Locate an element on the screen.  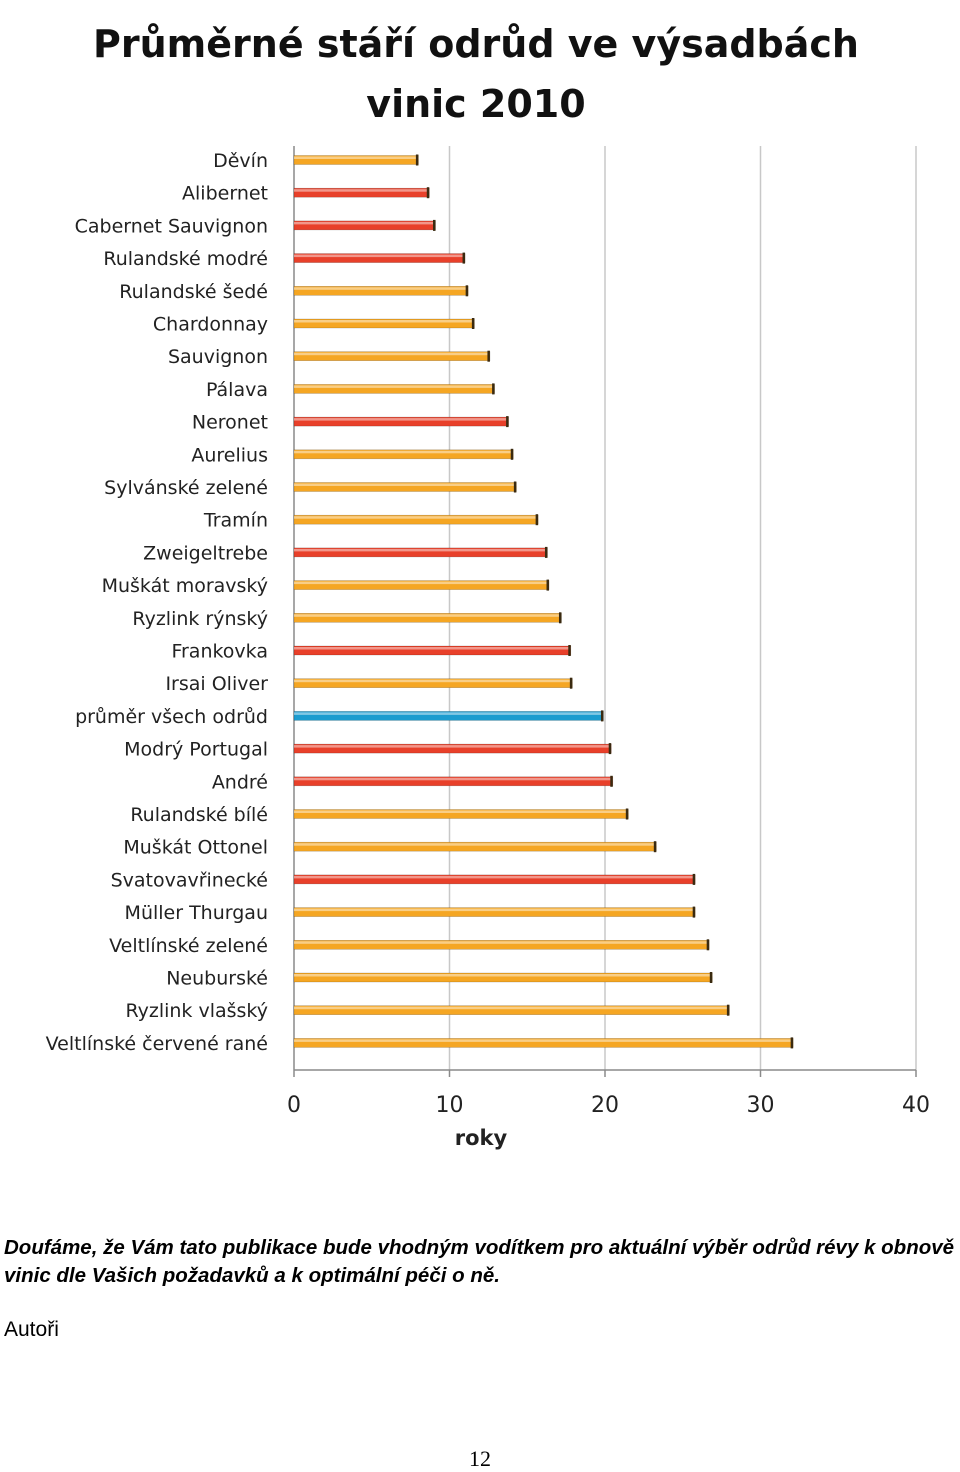
category-label: Neronet is located at coordinates (230, 423).